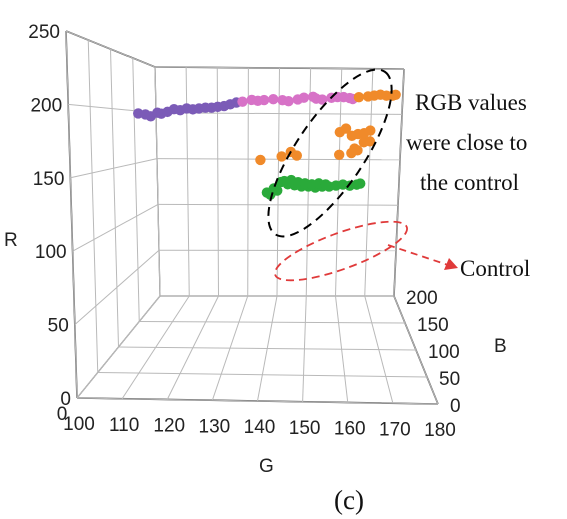  What do you see at coordinates (79, 424) in the screenshot?
I see `x-tick-label: 100` at bounding box center [79, 424].